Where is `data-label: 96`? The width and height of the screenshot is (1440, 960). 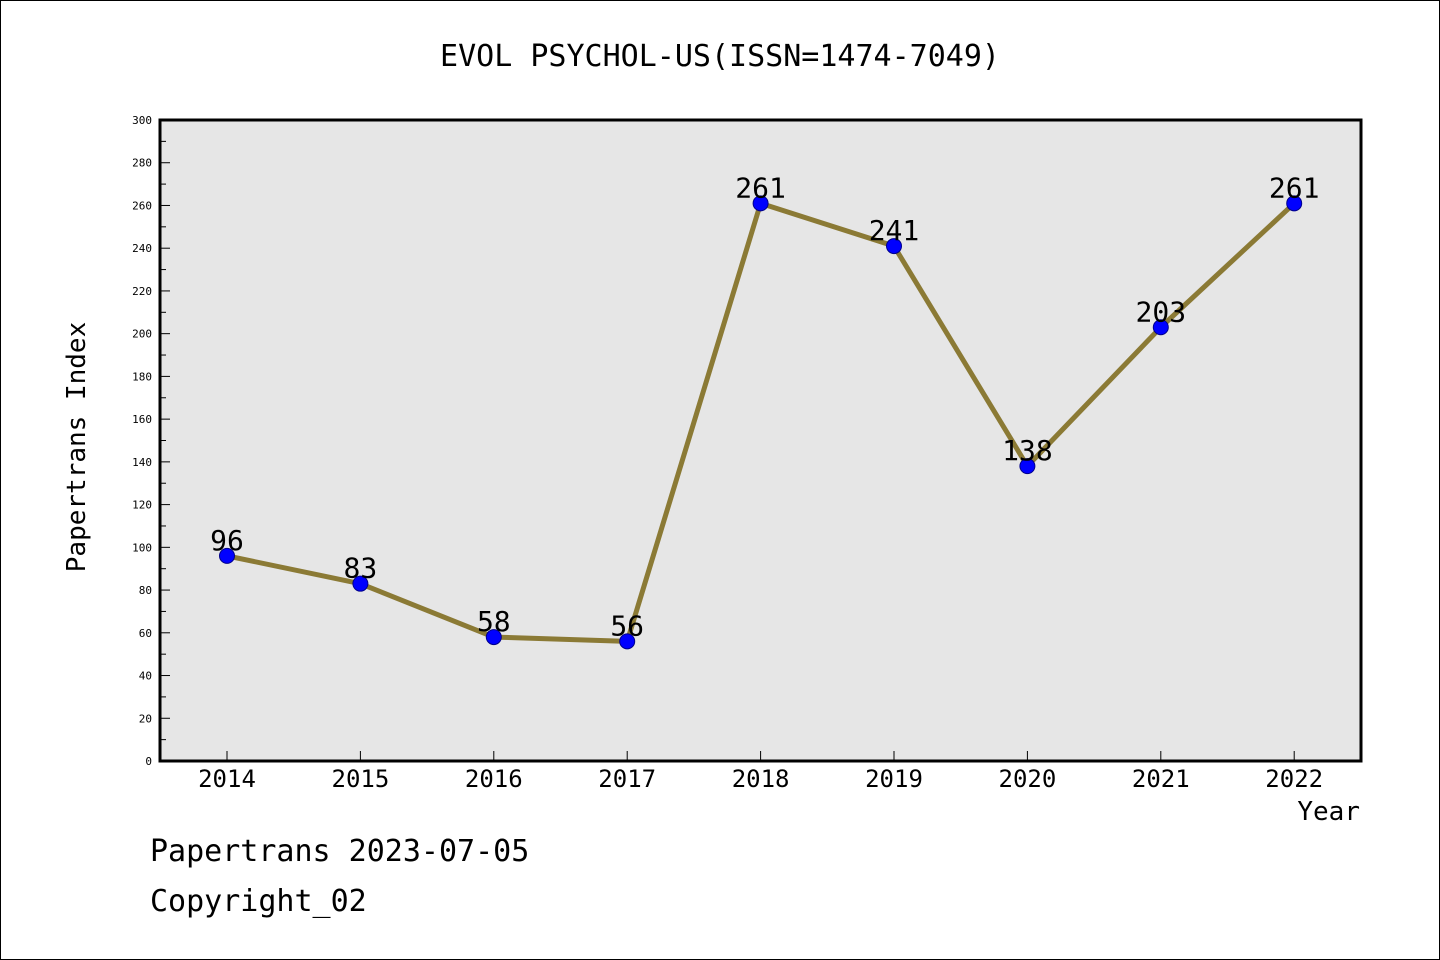 data-label: 96 is located at coordinates (227, 540).